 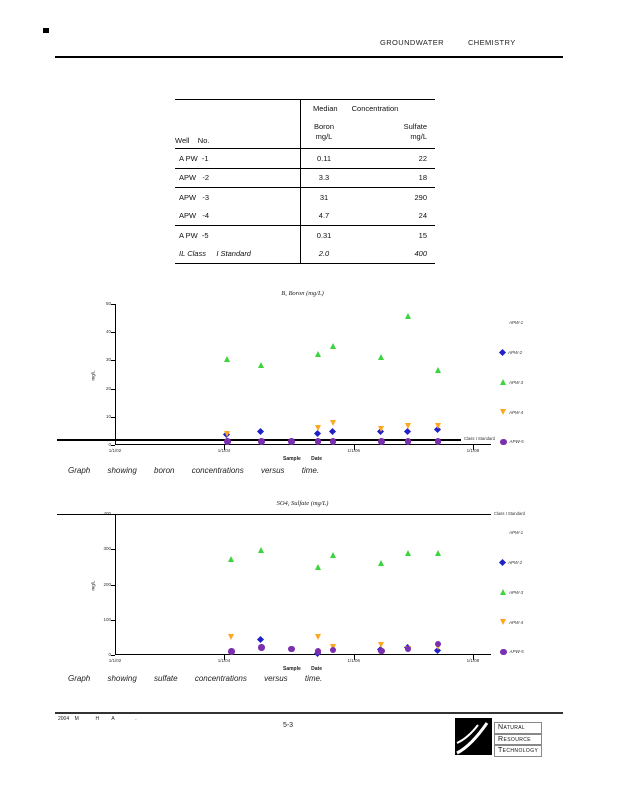 I want to click on footer-rule, so click(x=309, y=713).